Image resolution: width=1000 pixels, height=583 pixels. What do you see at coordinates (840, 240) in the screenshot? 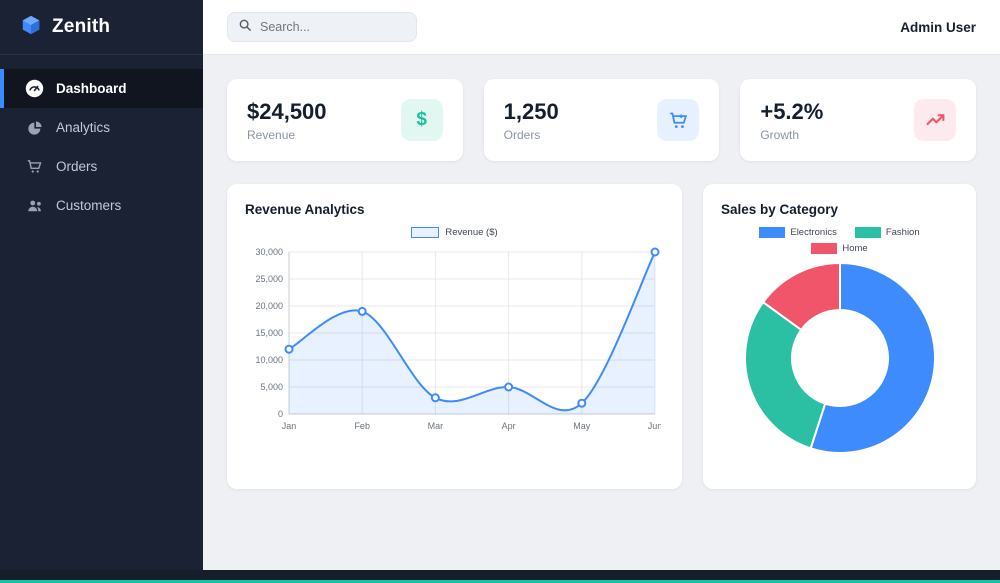
I see `donut-chart-legend: Electronics Fashion Home` at bounding box center [840, 240].